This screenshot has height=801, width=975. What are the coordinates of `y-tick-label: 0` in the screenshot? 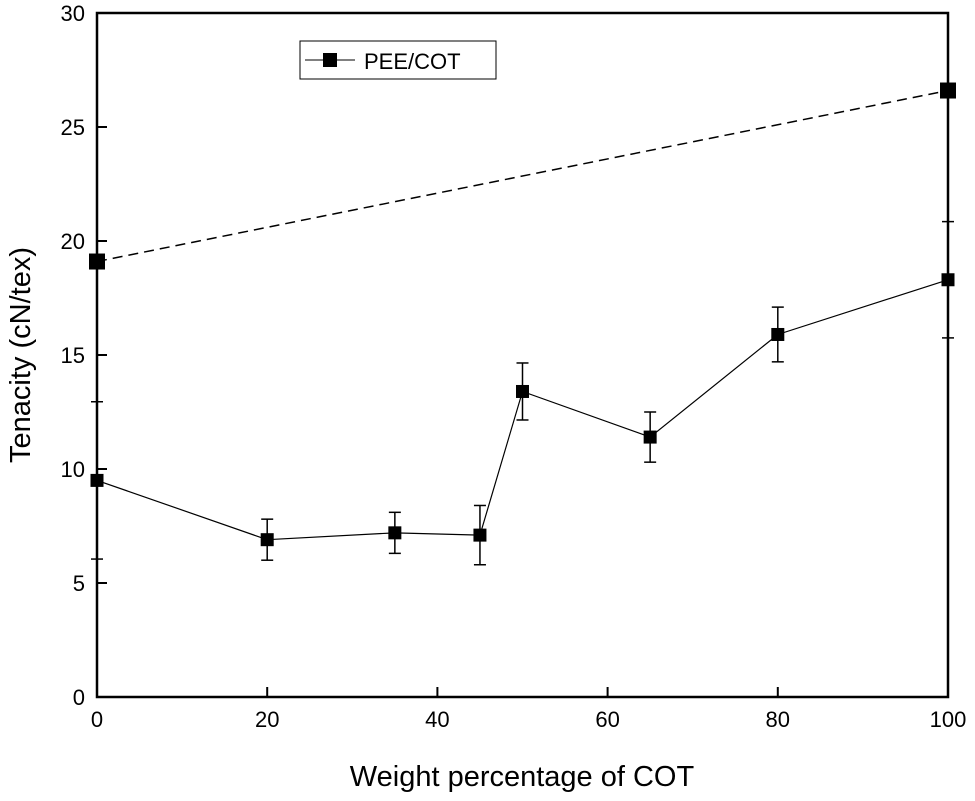 It's located at (79, 697).